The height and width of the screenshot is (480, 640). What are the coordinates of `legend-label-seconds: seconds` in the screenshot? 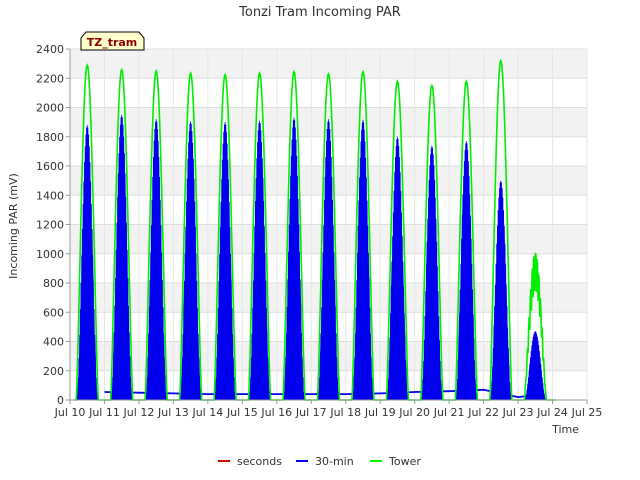 It's located at (259, 461).